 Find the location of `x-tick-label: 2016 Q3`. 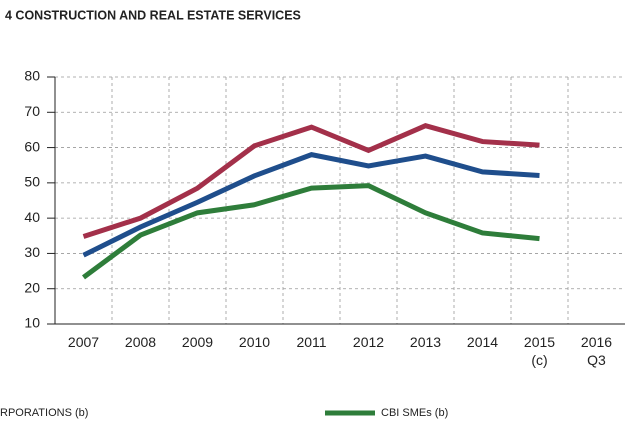

x-tick-label: 2016 Q3 is located at coordinates (596, 351).